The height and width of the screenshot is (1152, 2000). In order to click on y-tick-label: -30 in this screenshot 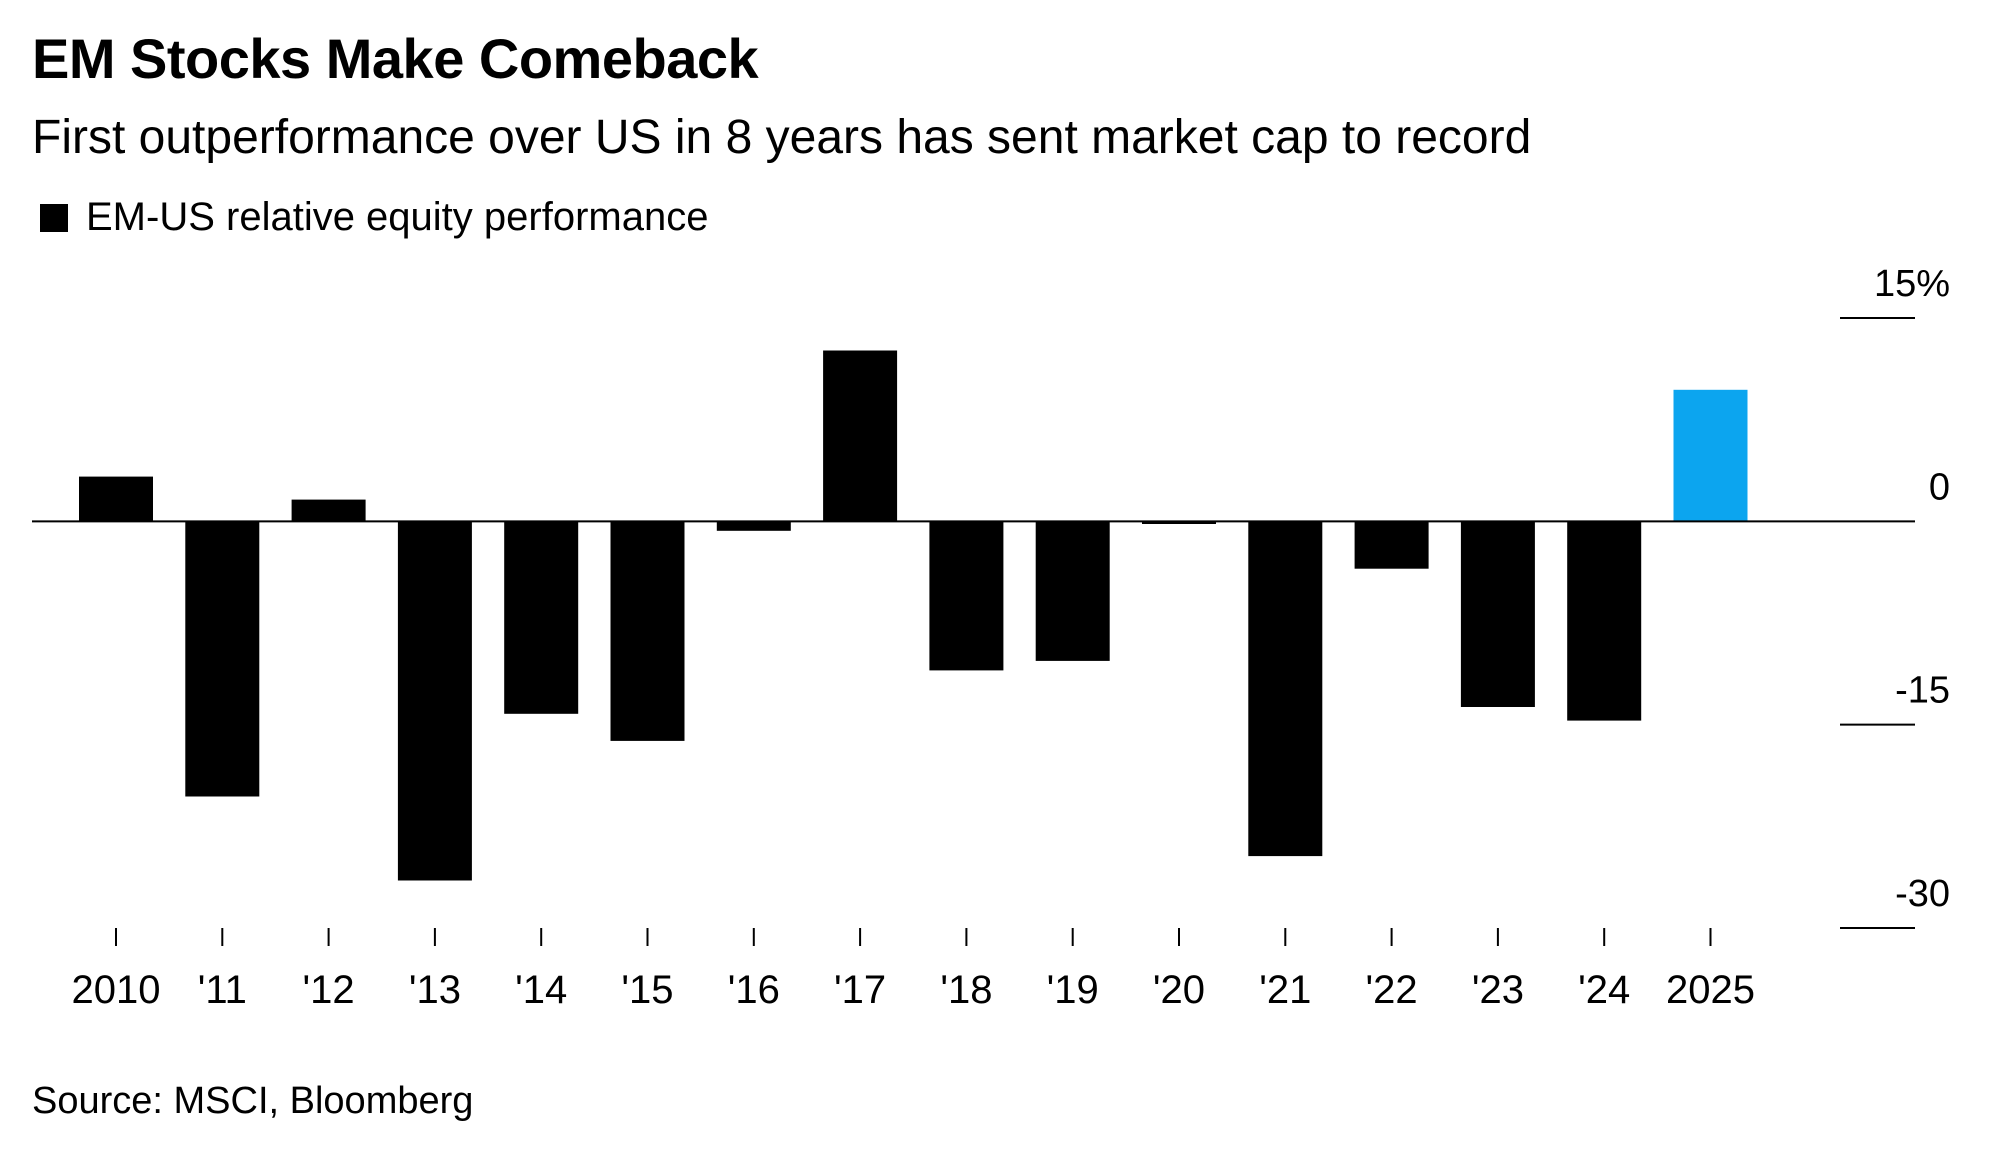, I will do `click(1922, 894)`.